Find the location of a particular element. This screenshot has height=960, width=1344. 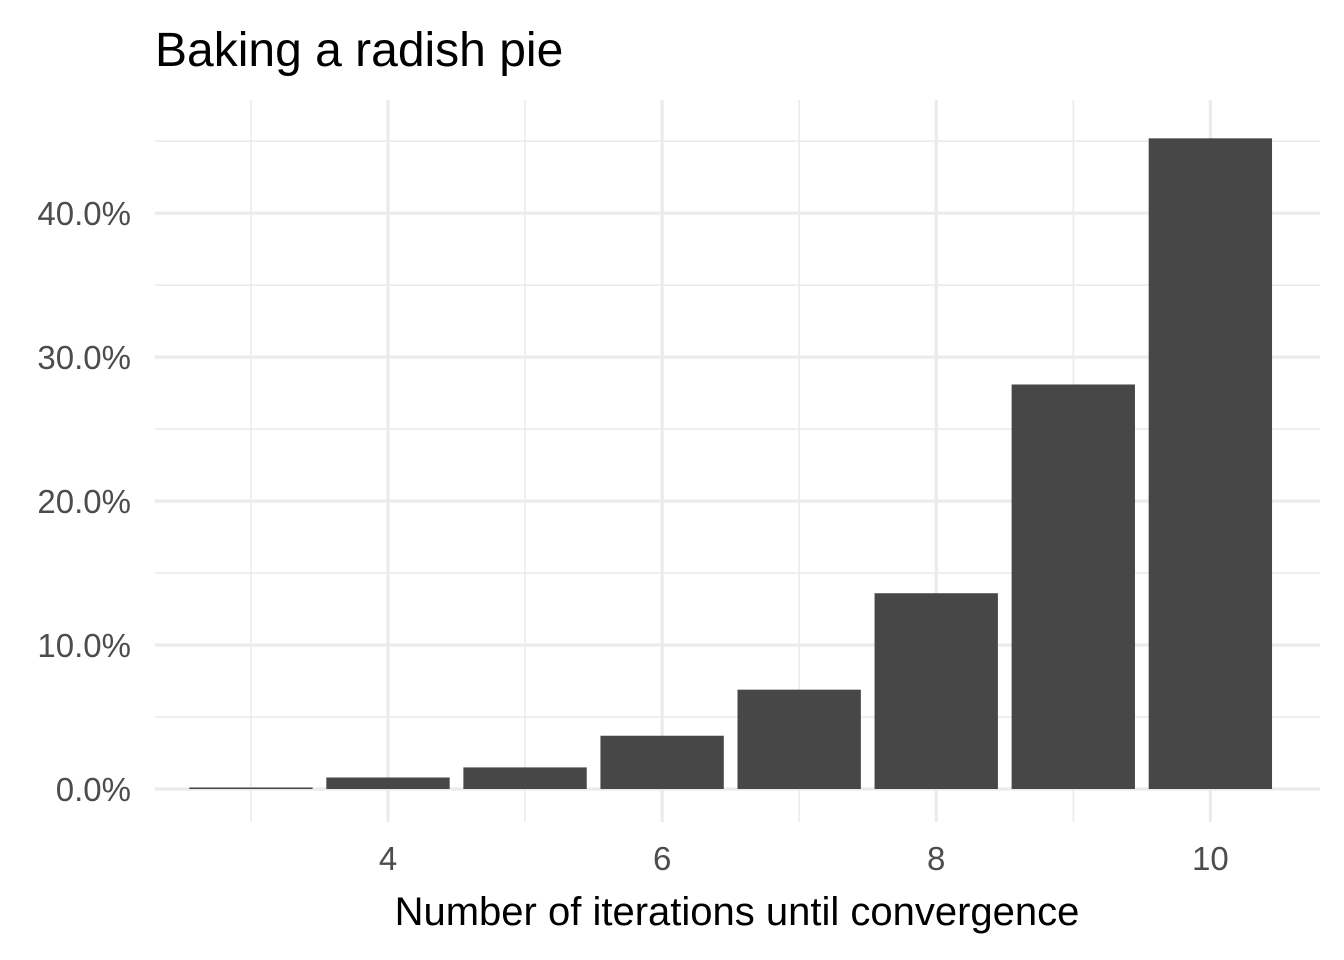

x-tick-label: 8 is located at coordinates (936, 858).